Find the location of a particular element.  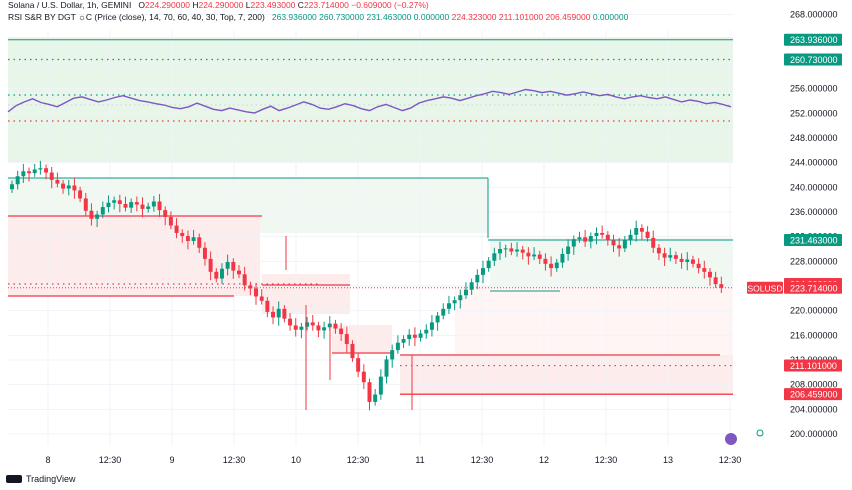

indicator-value: 211.101000 is located at coordinates (521, 17).